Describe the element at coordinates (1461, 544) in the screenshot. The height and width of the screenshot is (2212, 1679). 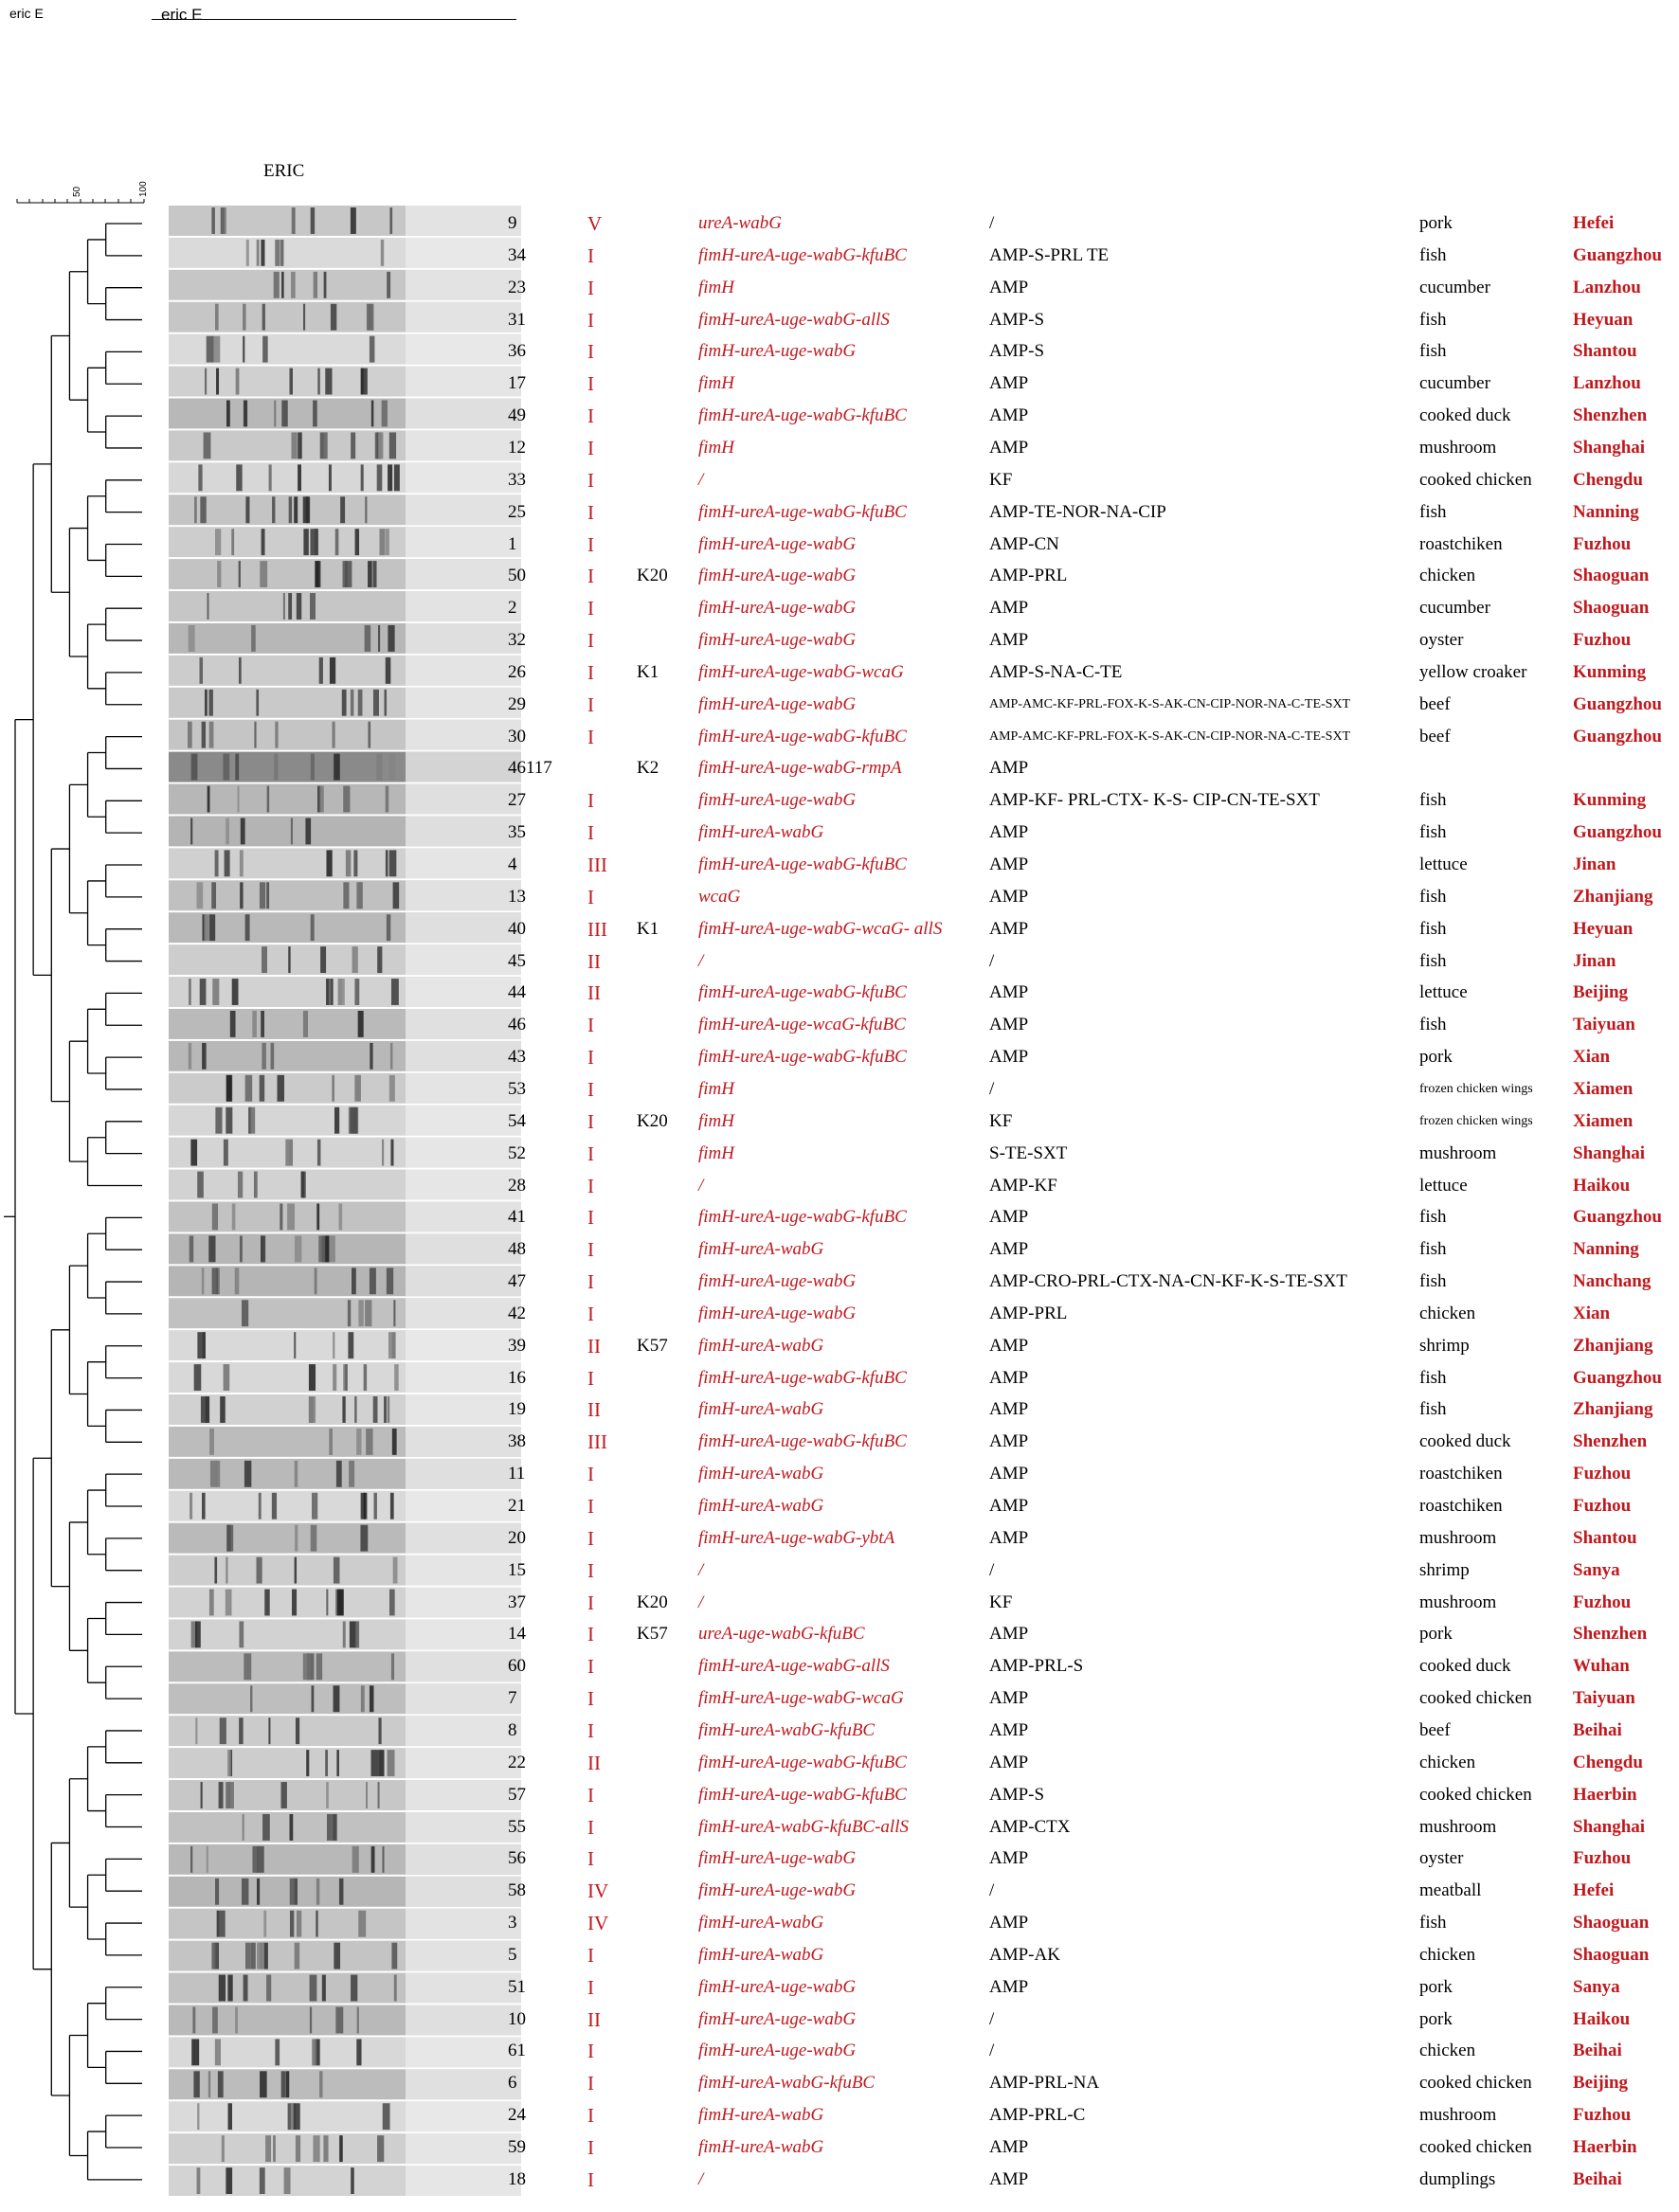
I see `food-source: roastchiken` at that location.